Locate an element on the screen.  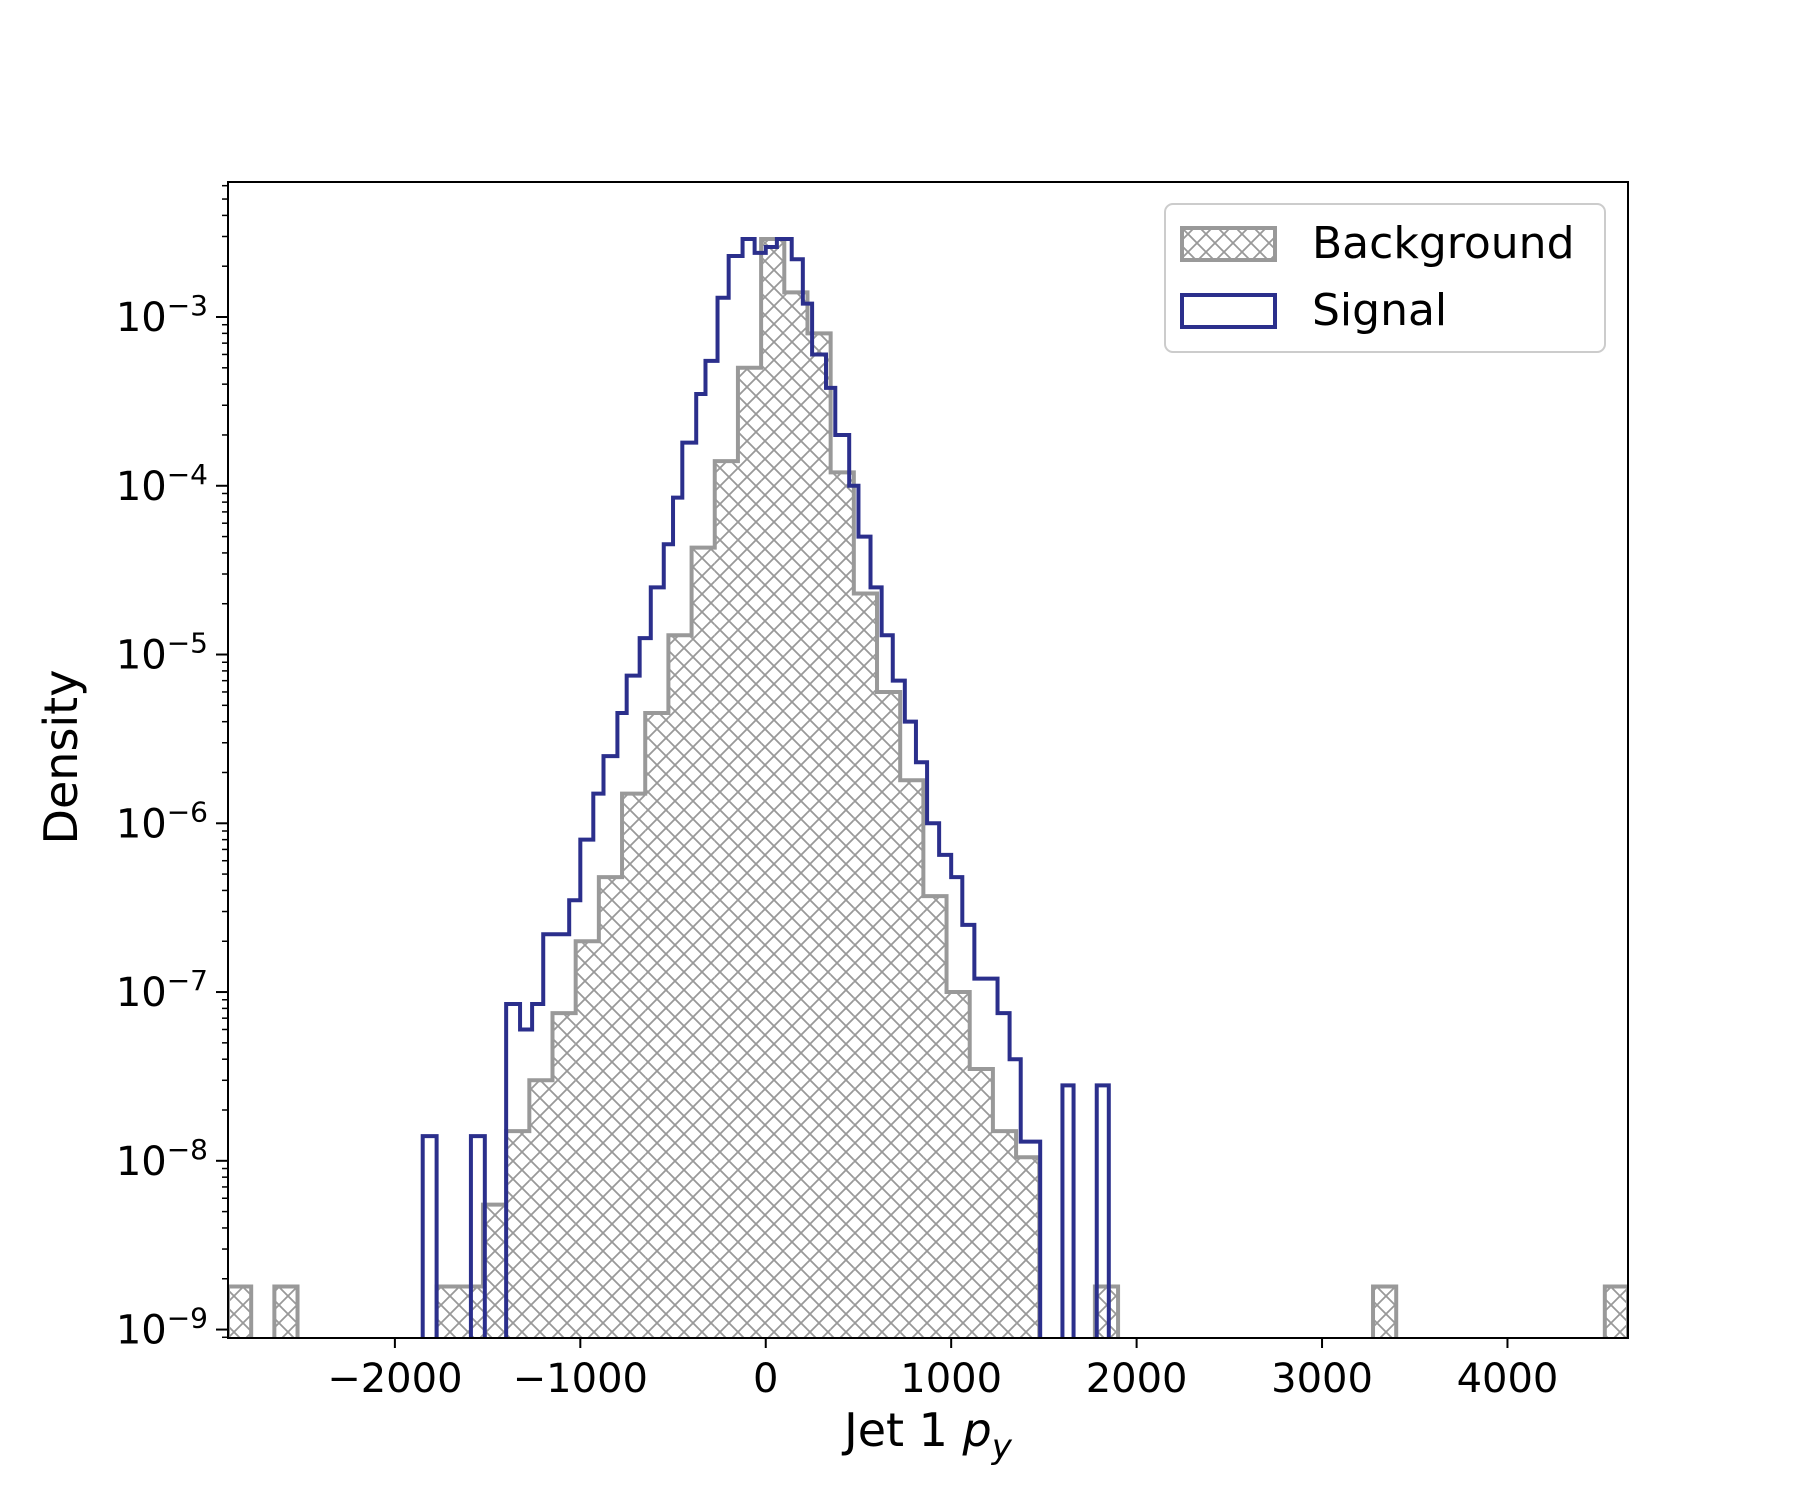
y-tick-label: 10⁻³ is located at coordinates (162, 315).